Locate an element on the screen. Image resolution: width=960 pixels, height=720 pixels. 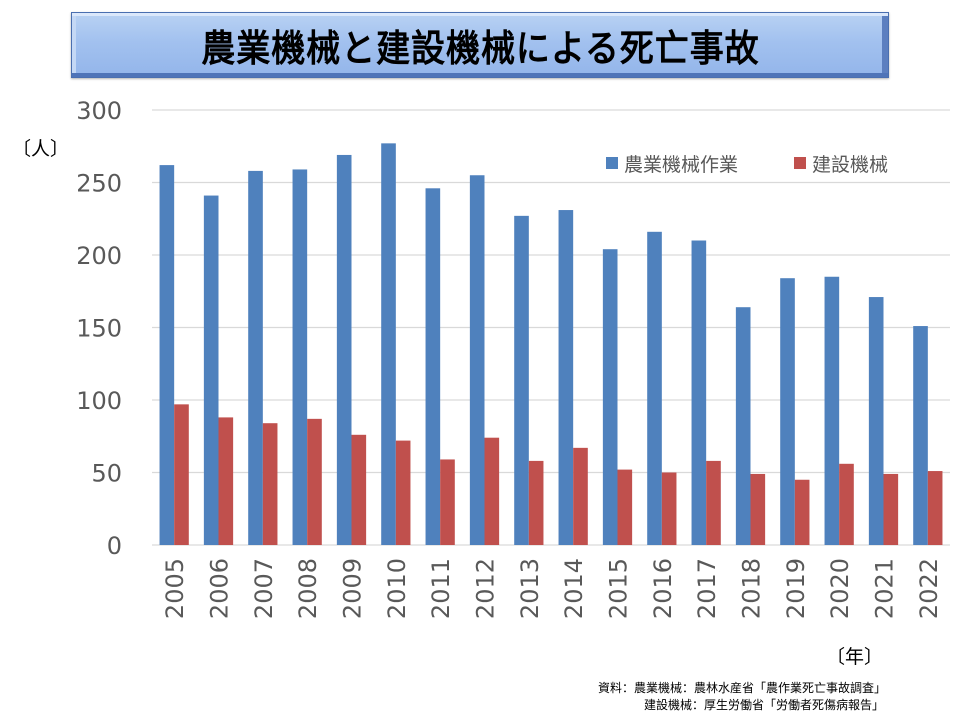
bar-agri-2007 is located at coordinates (255, 357).